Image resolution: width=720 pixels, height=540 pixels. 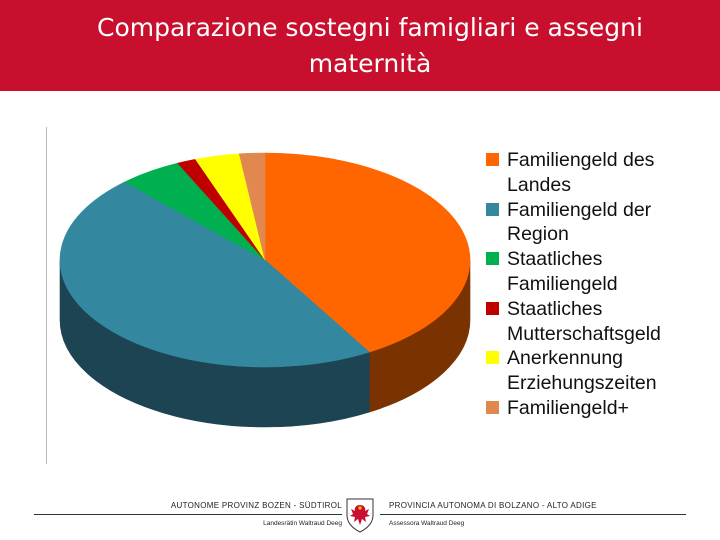 I want to click on footer-rule-left, so click(x=188, y=514).